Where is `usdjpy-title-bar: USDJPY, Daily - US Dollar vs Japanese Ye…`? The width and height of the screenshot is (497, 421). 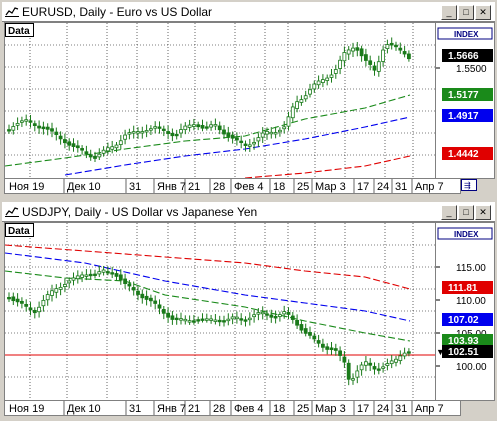 usdjpy-title-bar: USDJPY, Daily - US Dollar vs Japanese Ye… is located at coordinates (248, 212).